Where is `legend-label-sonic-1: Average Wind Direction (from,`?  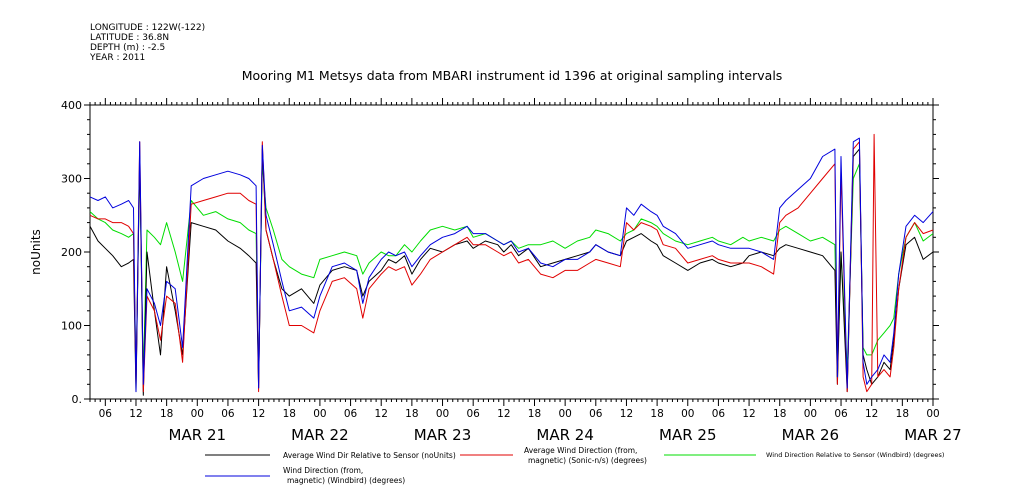
legend-label-sonic-1: Average Wind Direction (from, is located at coordinates (580, 450).